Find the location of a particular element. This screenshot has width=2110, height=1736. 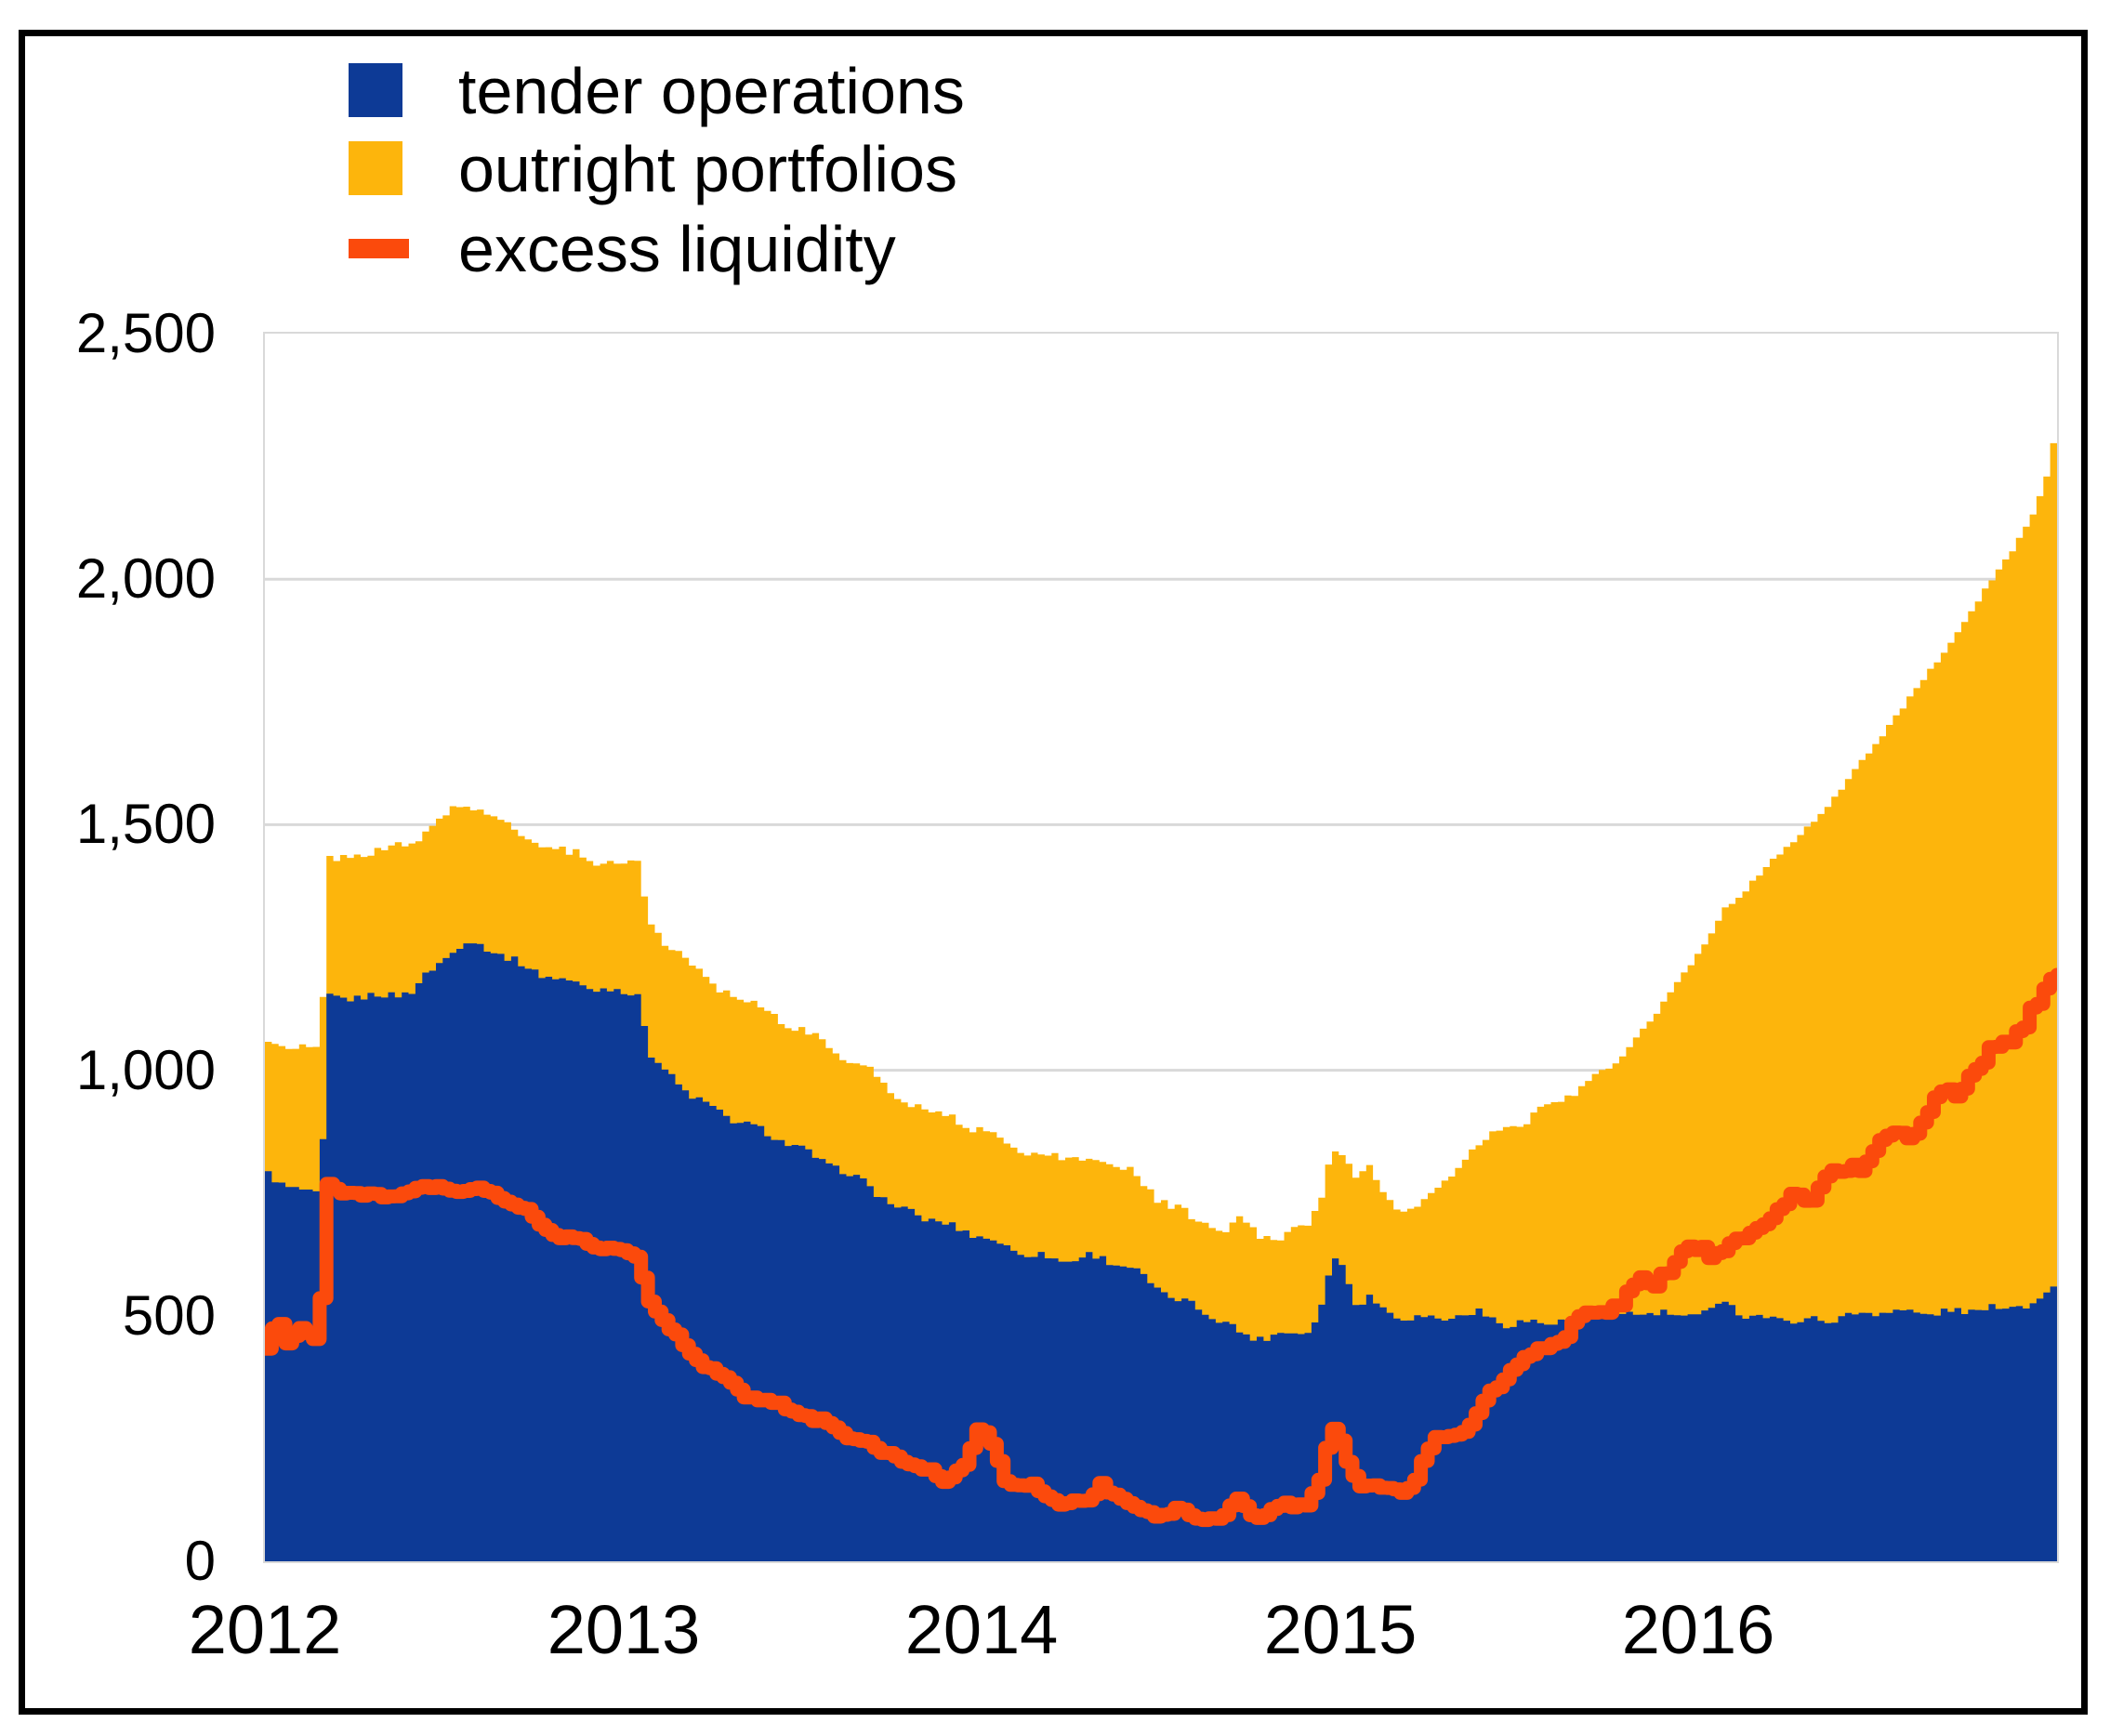

y-axis-label-2500: 2,500 is located at coordinates (145, 333).